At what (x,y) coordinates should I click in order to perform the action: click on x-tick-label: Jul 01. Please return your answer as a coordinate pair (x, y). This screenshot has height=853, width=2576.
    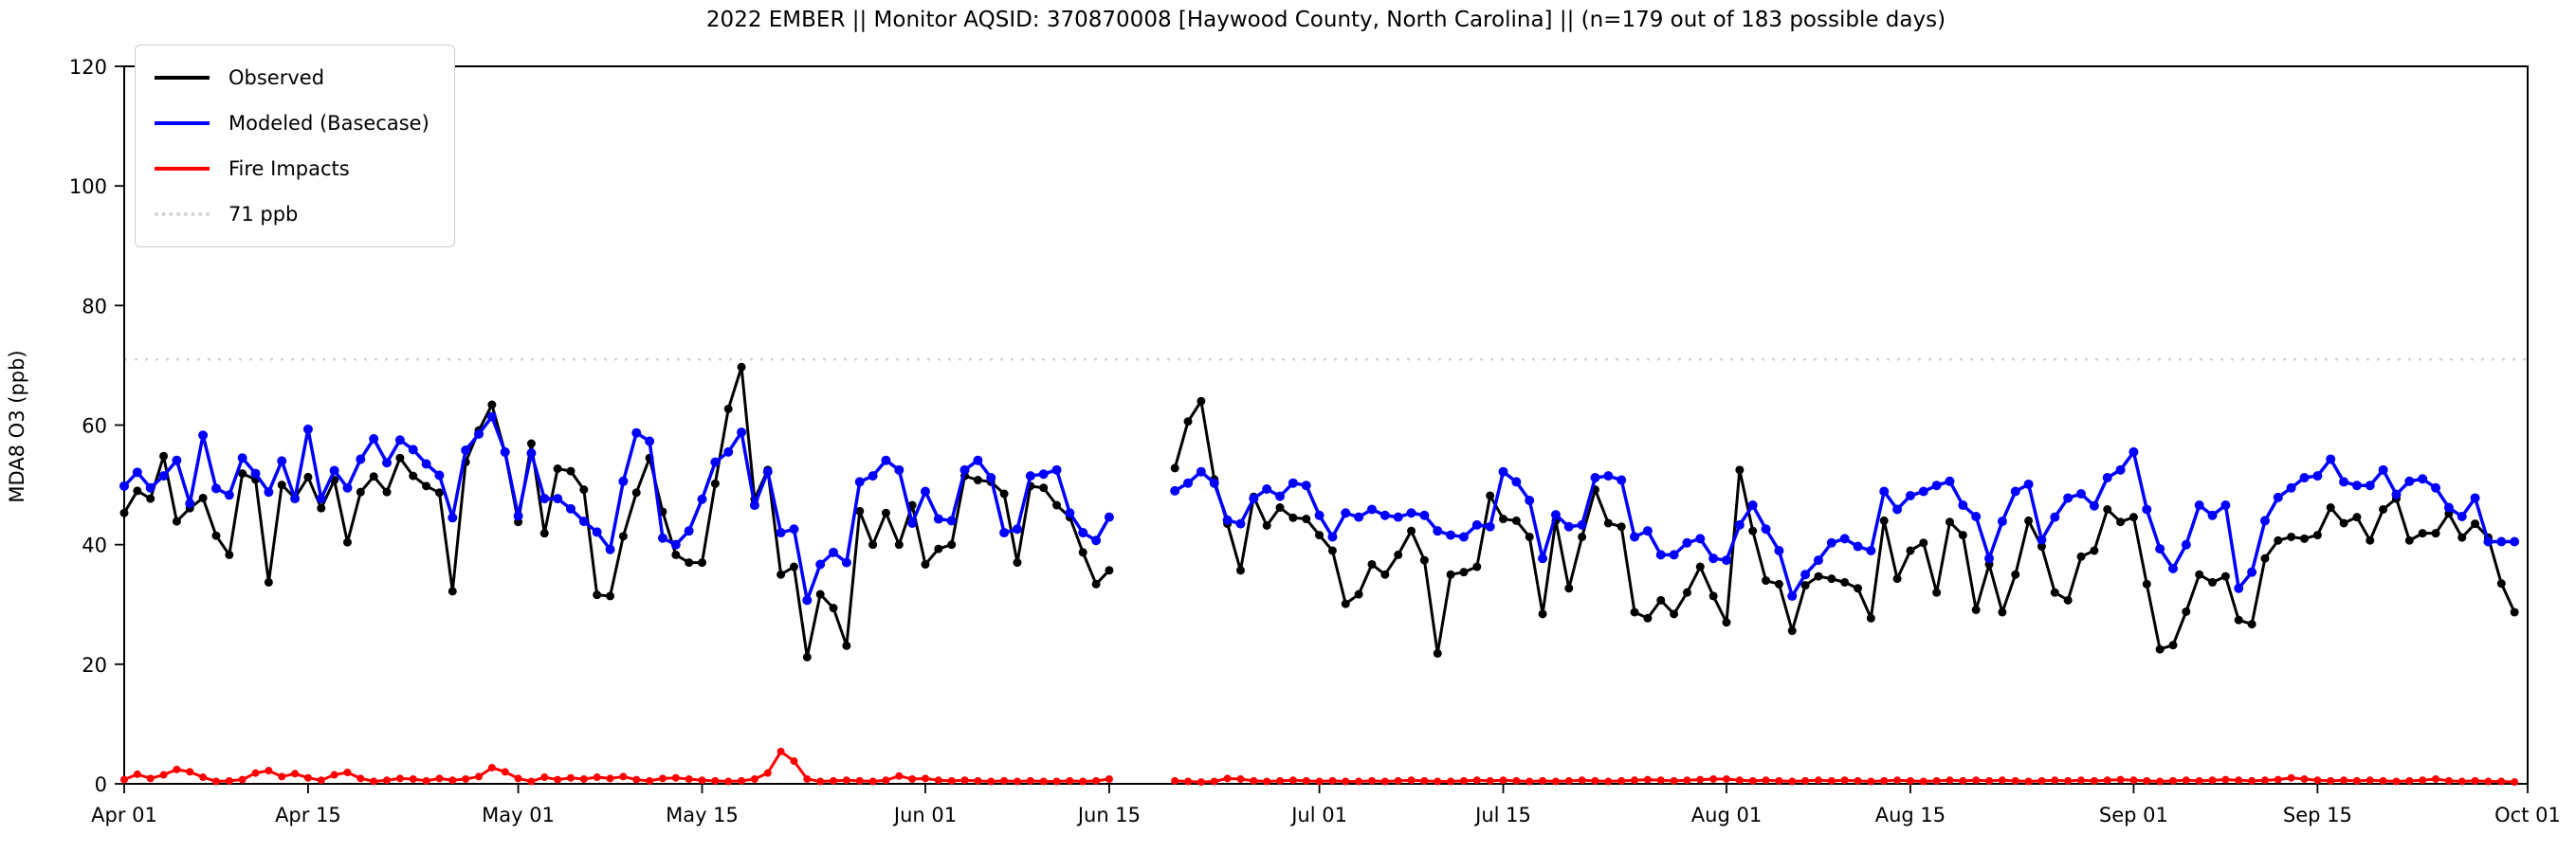
    Looking at the image, I should click on (1318, 815).